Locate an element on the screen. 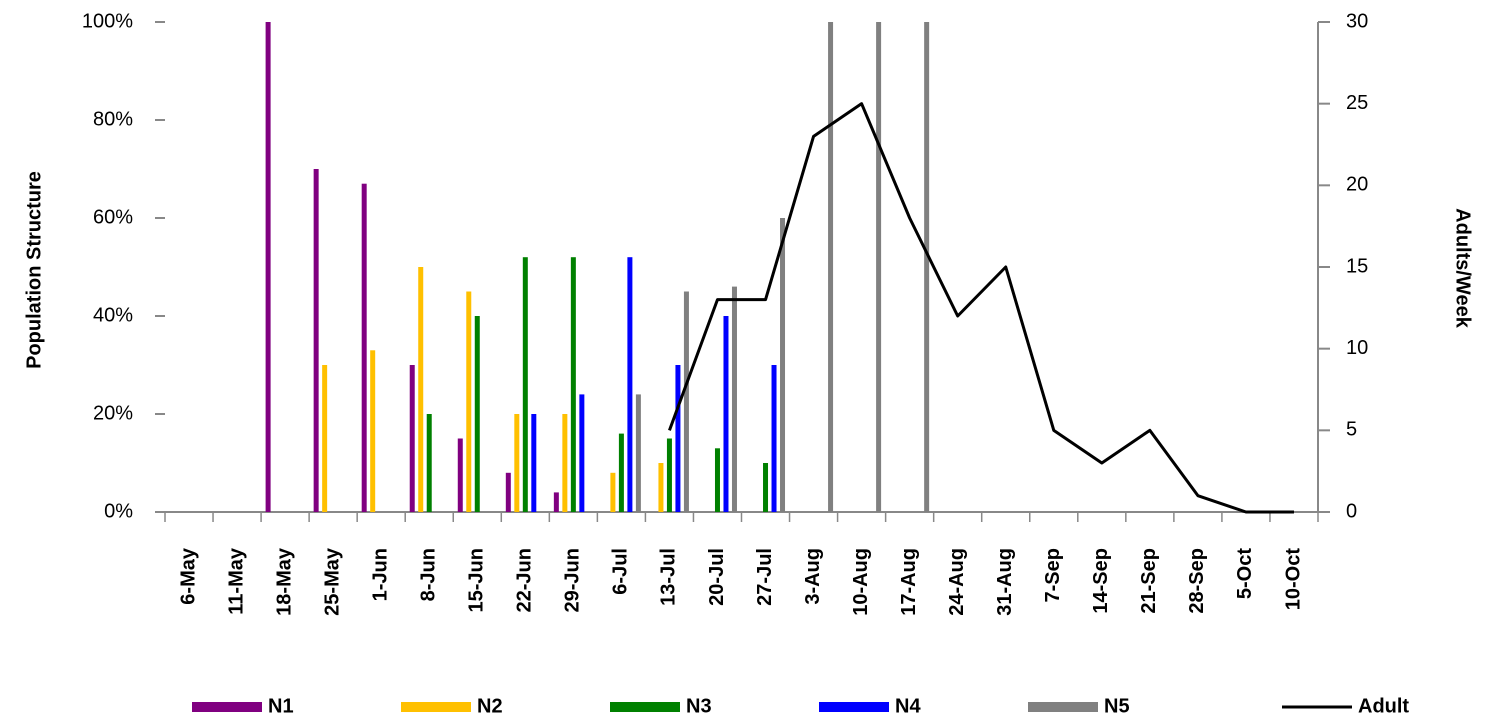 The height and width of the screenshot is (723, 1486). y2-tick-label: 10 is located at coordinates (1357, 348).